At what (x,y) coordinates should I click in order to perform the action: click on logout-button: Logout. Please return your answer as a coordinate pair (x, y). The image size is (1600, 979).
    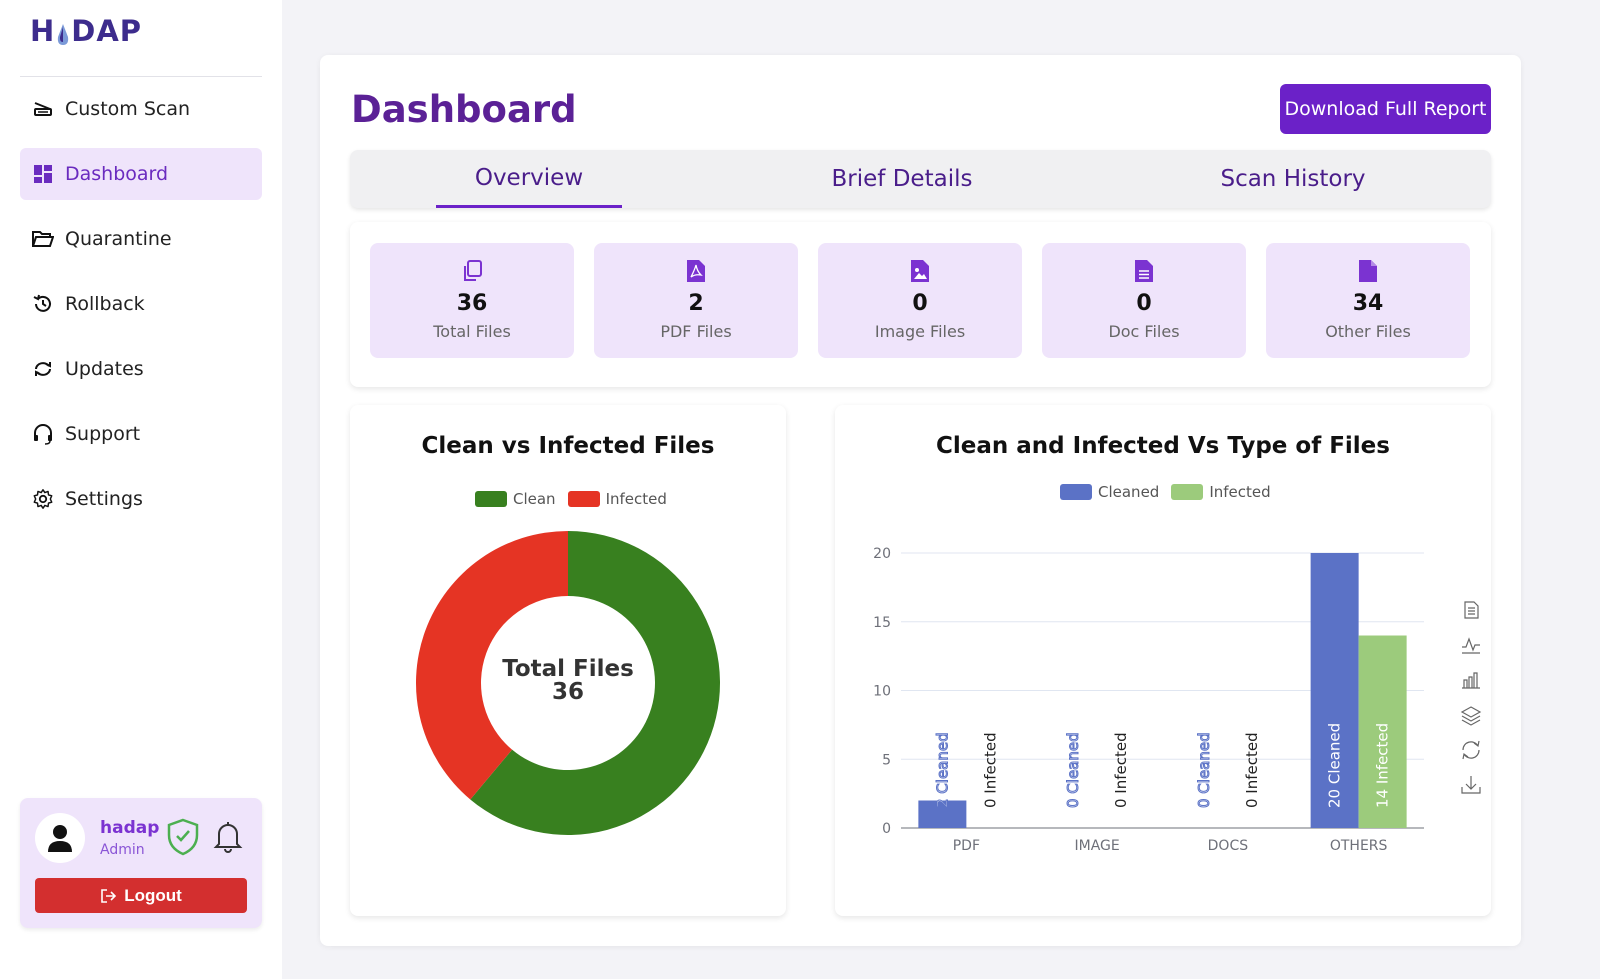
    Looking at the image, I should click on (141, 895).